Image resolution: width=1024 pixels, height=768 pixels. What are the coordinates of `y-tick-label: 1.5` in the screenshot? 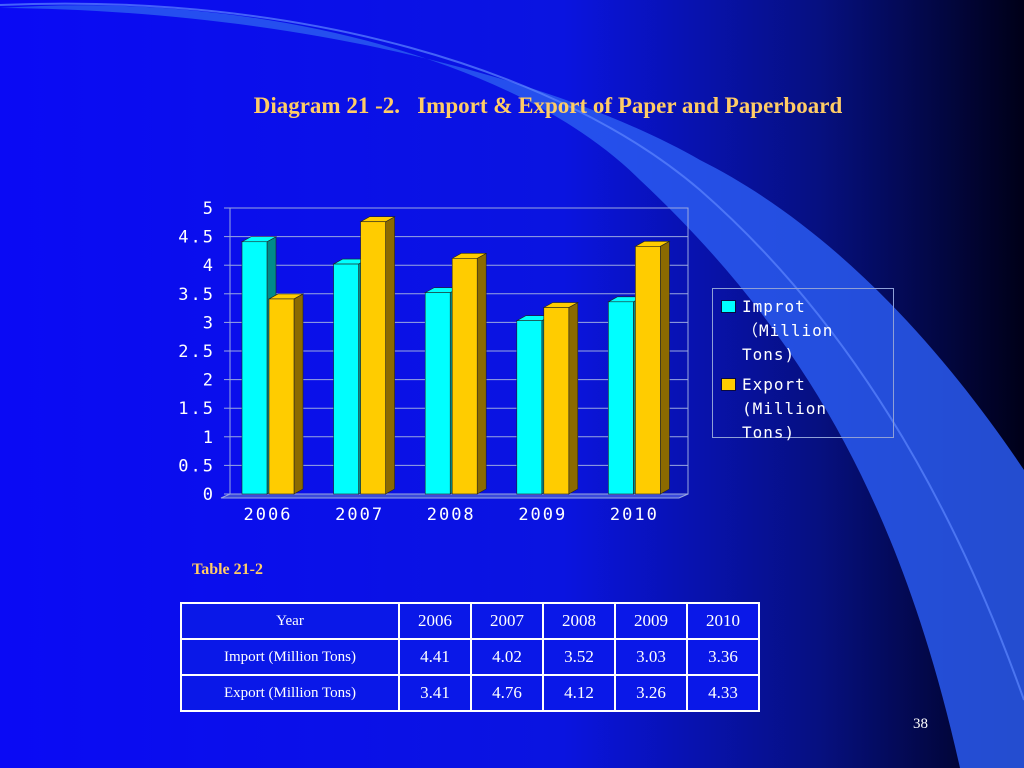 It's located at (196, 409).